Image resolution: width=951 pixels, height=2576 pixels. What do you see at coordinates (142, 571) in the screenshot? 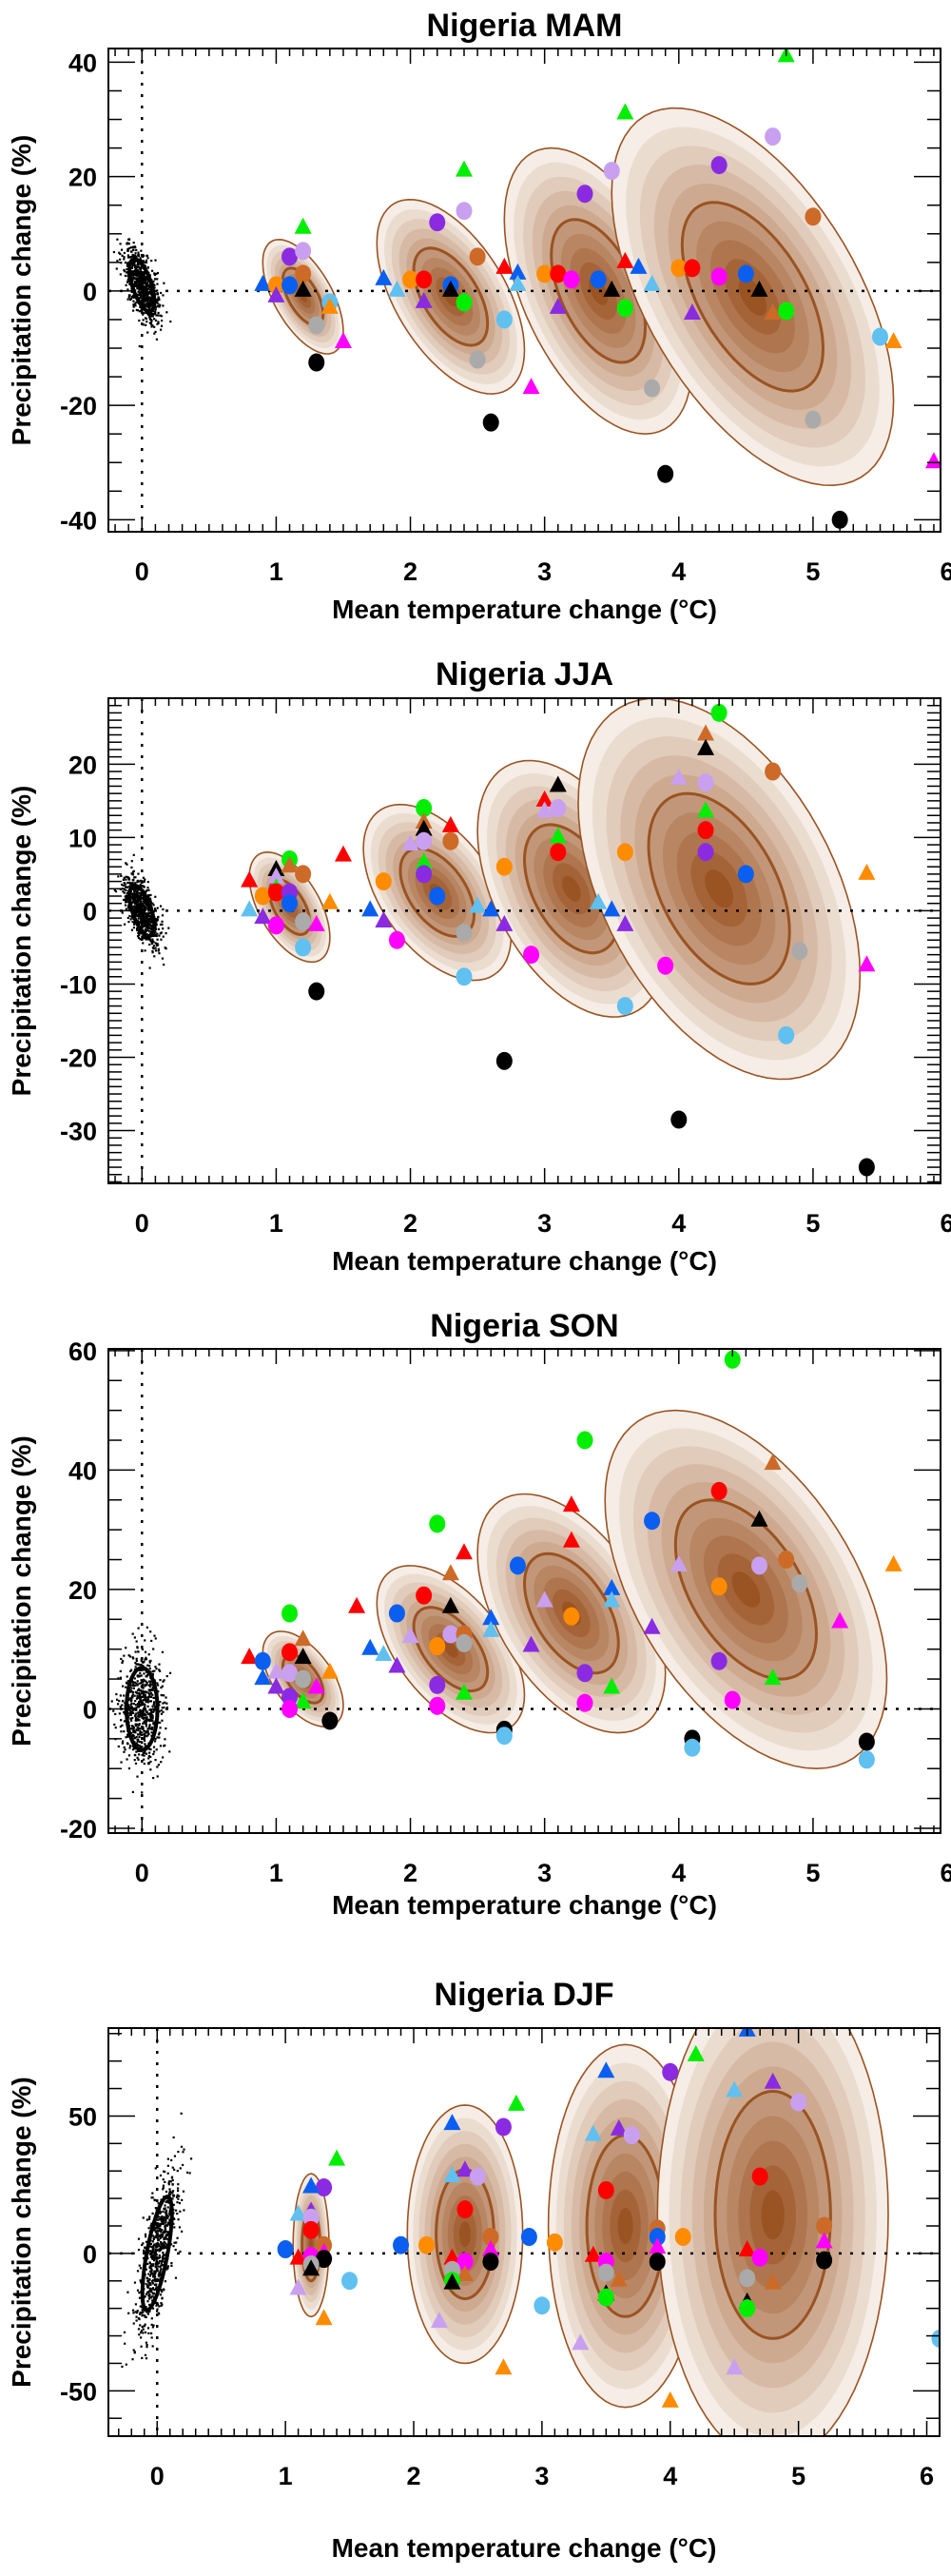
I see `x-tick-label: 0` at bounding box center [142, 571].